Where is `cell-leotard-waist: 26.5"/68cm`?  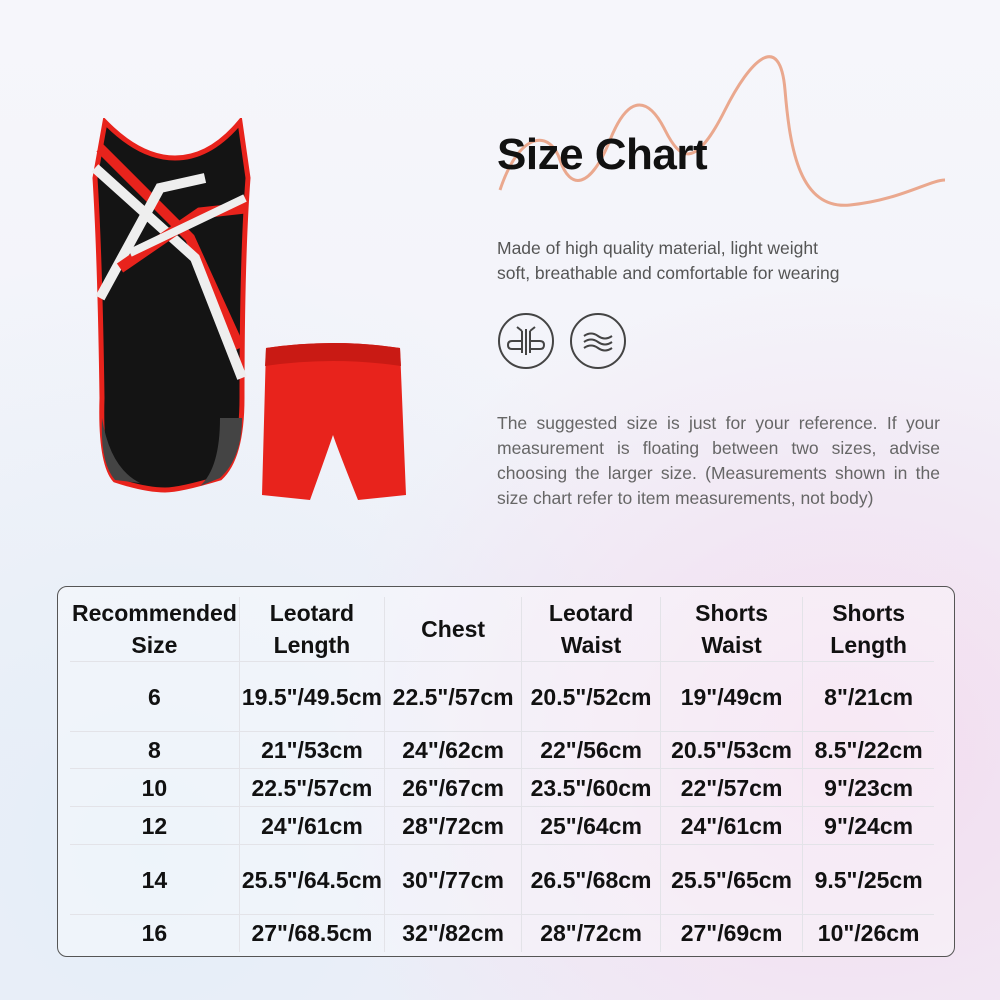
cell-leotard-waist: 26.5"/68cm is located at coordinates (591, 879).